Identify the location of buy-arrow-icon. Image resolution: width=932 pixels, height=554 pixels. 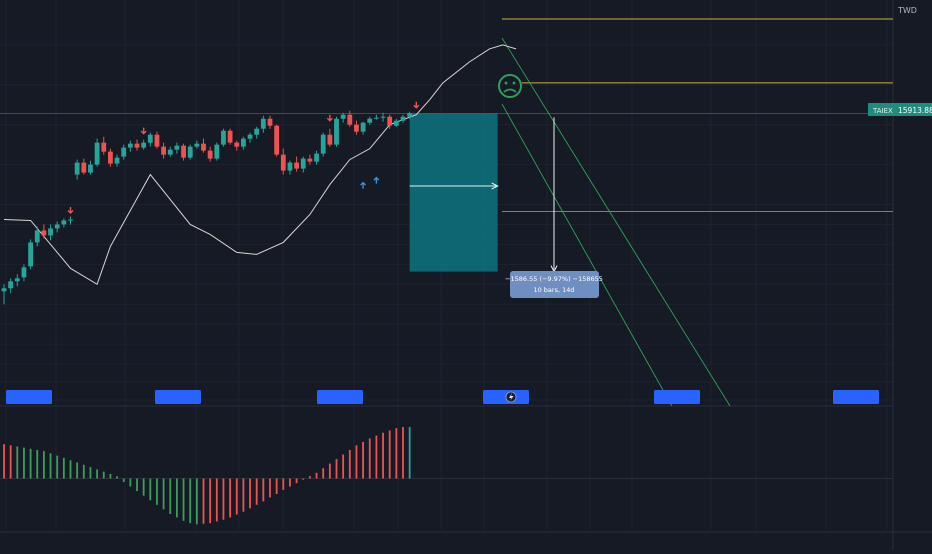
(376, 180).